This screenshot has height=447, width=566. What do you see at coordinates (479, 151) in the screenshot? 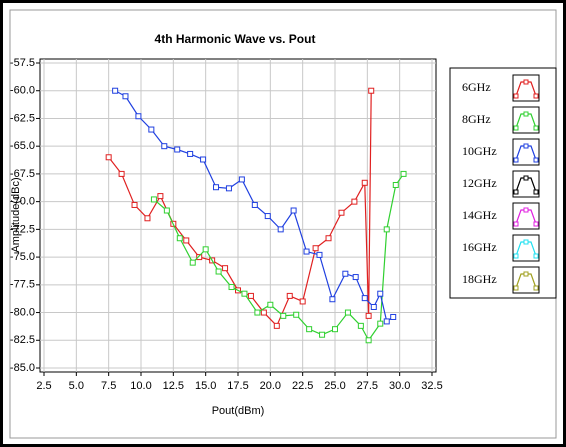
I see `legend-label: 10GHz` at bounding box center [479, 151].